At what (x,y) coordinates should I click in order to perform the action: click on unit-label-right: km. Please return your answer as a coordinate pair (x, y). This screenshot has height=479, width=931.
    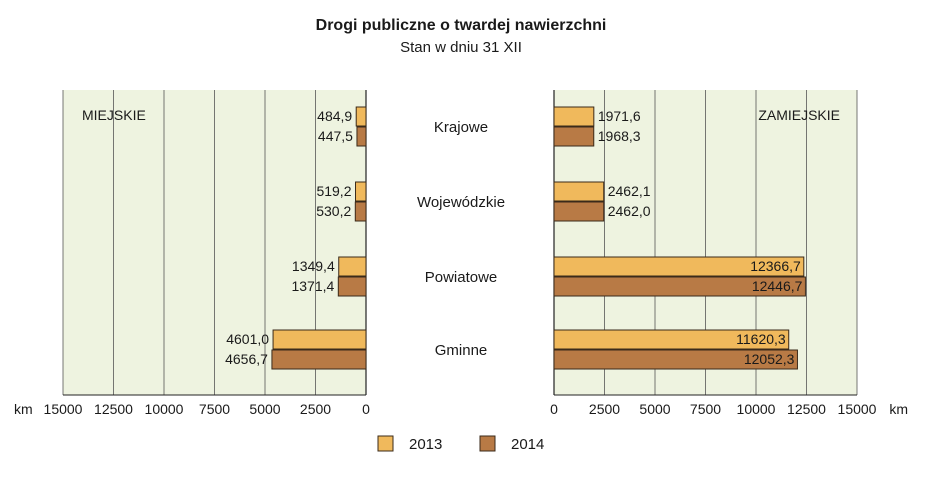
    Looking at the image, I should click on (898, 409).